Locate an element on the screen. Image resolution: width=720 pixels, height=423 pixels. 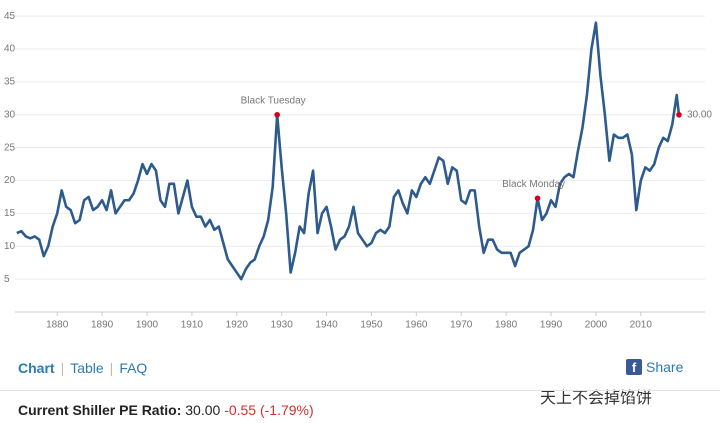
x-tick-label: 1950 is located at coordinates (371, 325).